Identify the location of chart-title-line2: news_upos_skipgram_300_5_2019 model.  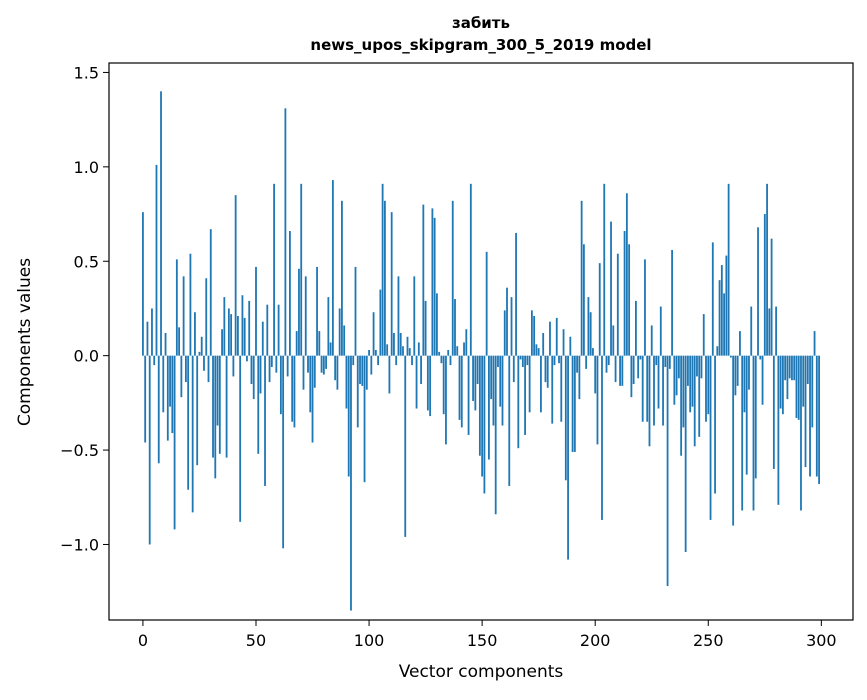
(480, 45).